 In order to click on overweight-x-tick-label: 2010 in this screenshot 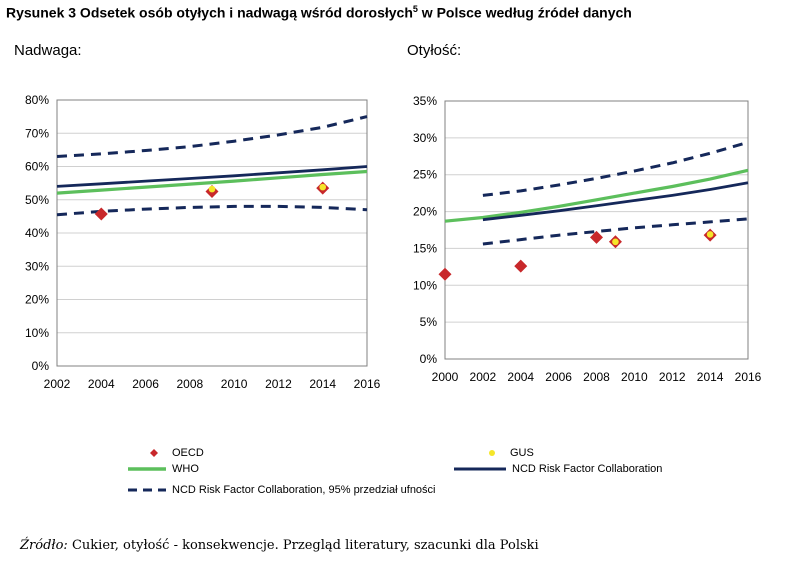, I will do `click(234, 384)`.